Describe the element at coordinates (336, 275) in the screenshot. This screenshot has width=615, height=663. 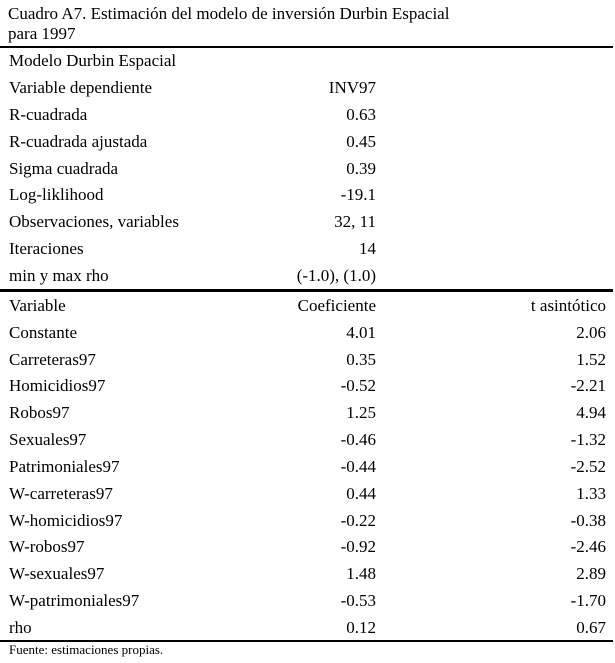
I see `stat-value: (-1.0), (1.0)` at that location.